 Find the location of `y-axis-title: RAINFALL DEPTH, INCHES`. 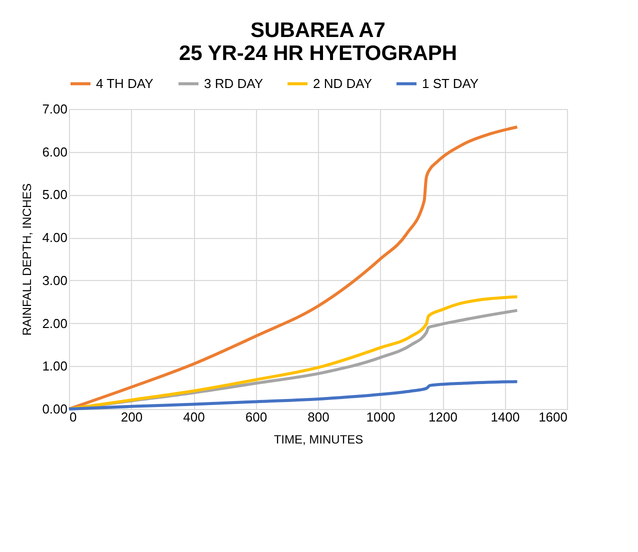

y-axis-title: RAINFALL DEPTH, INCHES is located at coordinates (27, 259).